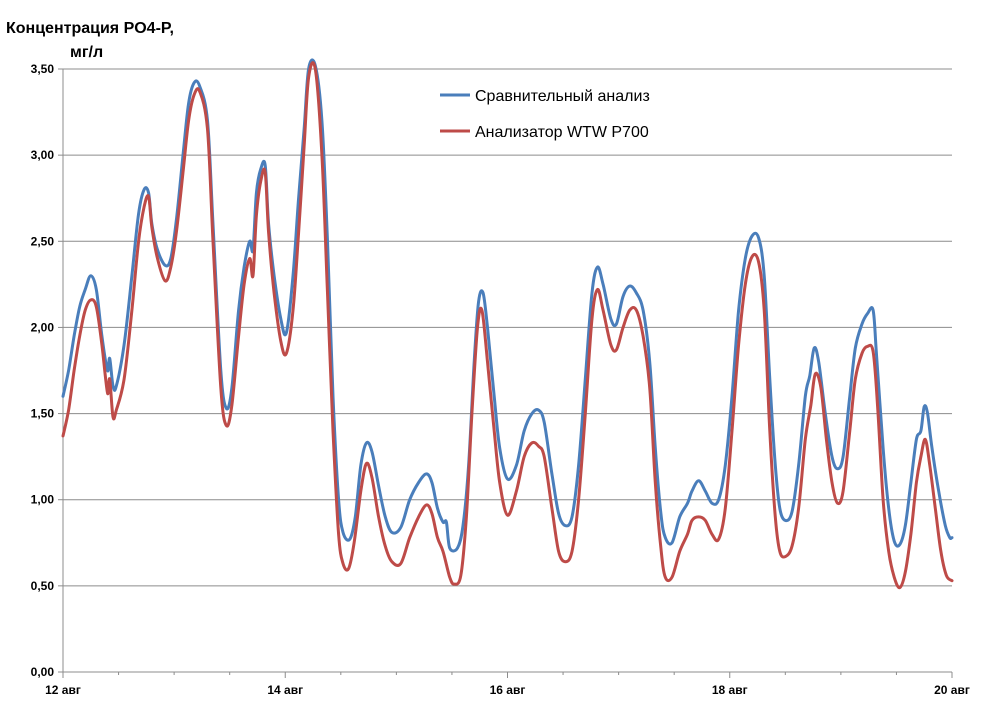 The image size is (1006, 706). I want to click on y-tick-label: 2,50, so click(43, 241).